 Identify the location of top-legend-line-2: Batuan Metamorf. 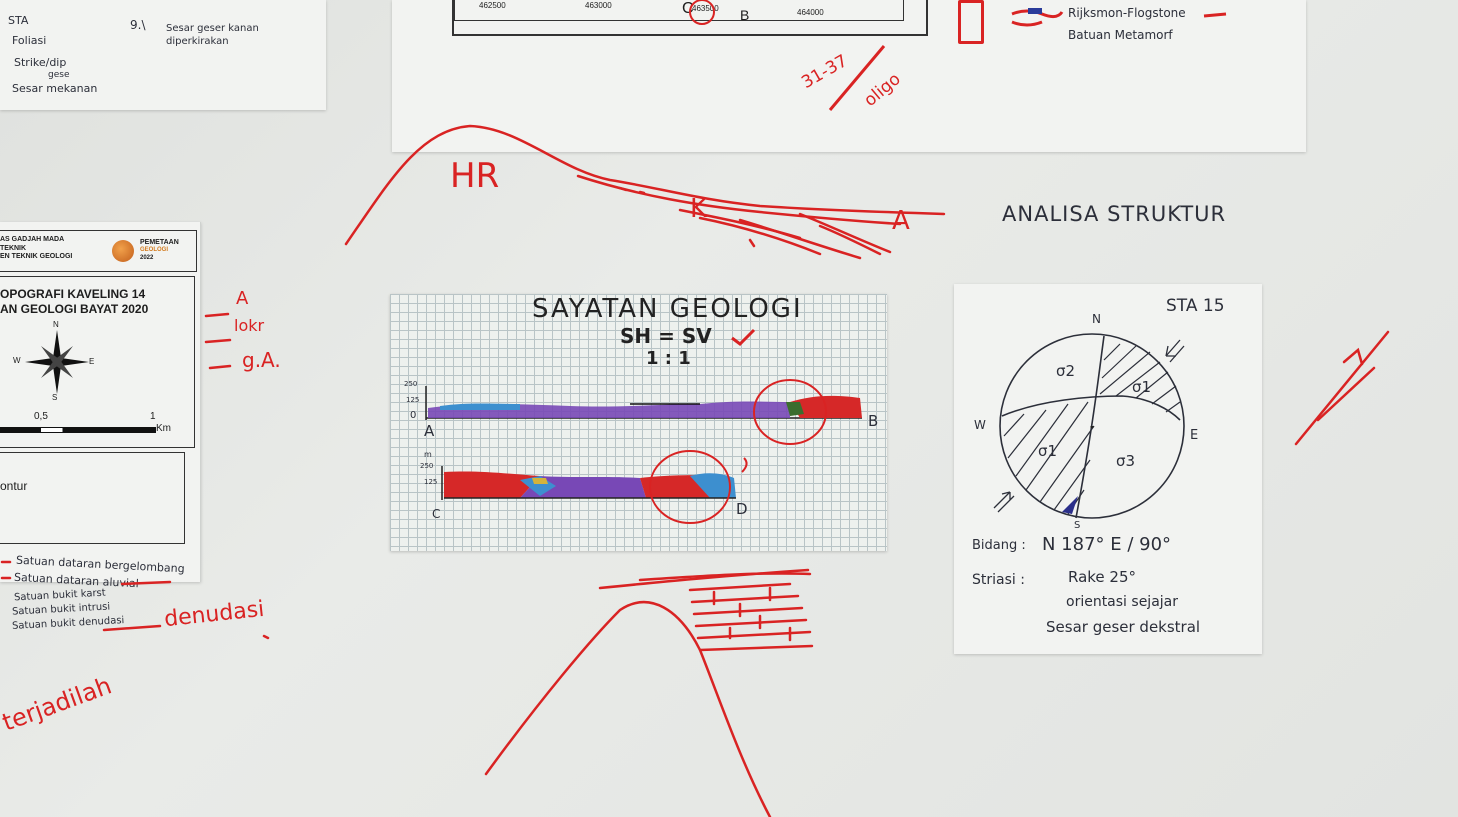
(1120, 35).